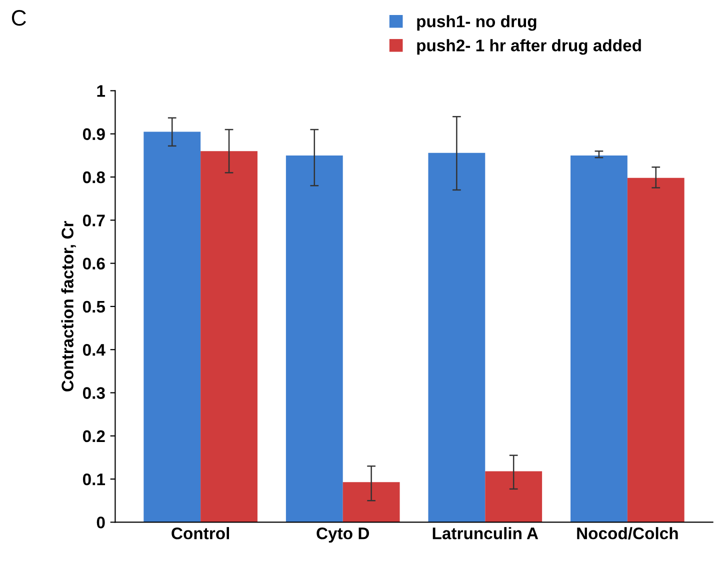  Describe the element at coordinates (94, 479) in the screenshot. I see `y-tick-label: 0.1` at that location.